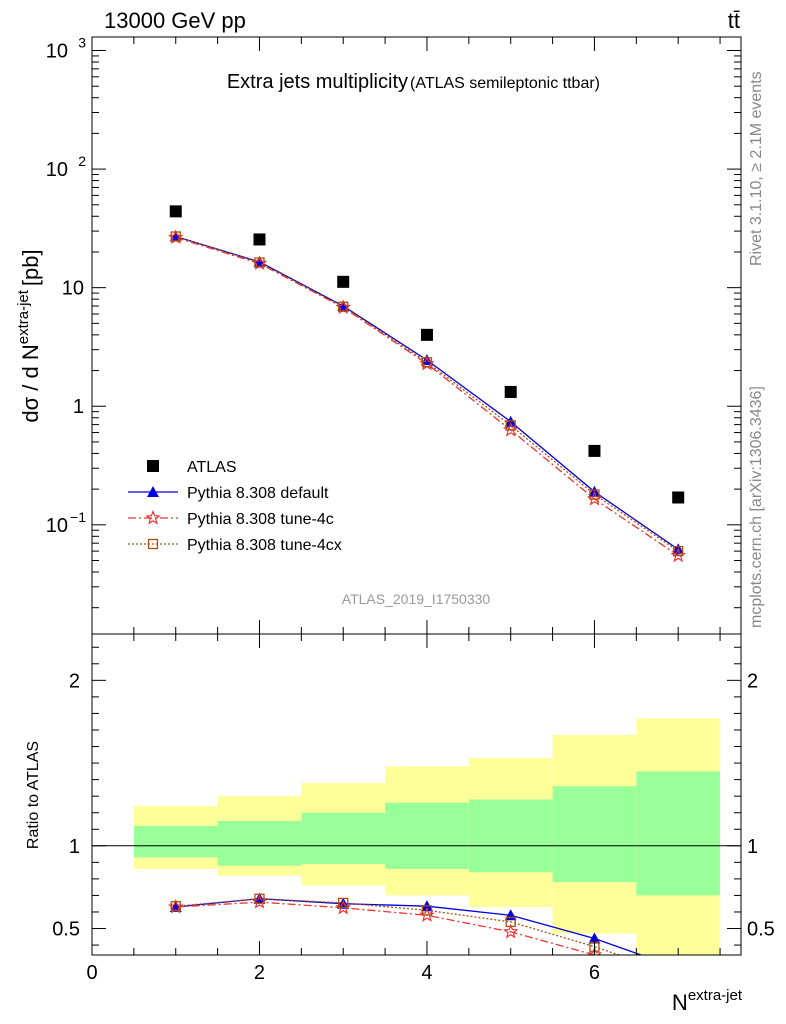  What do you see at coordinates (317, 82) in the screenshot?
I see `chart-title: Extra jets multiplicity` at bounding box center [317, 82].